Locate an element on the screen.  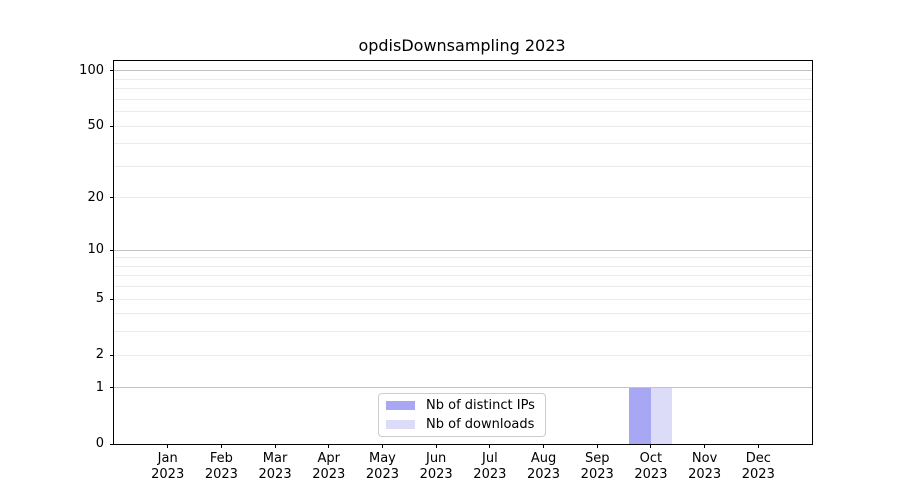
x-tick-month: Dec is located at coordinates (758, 458).